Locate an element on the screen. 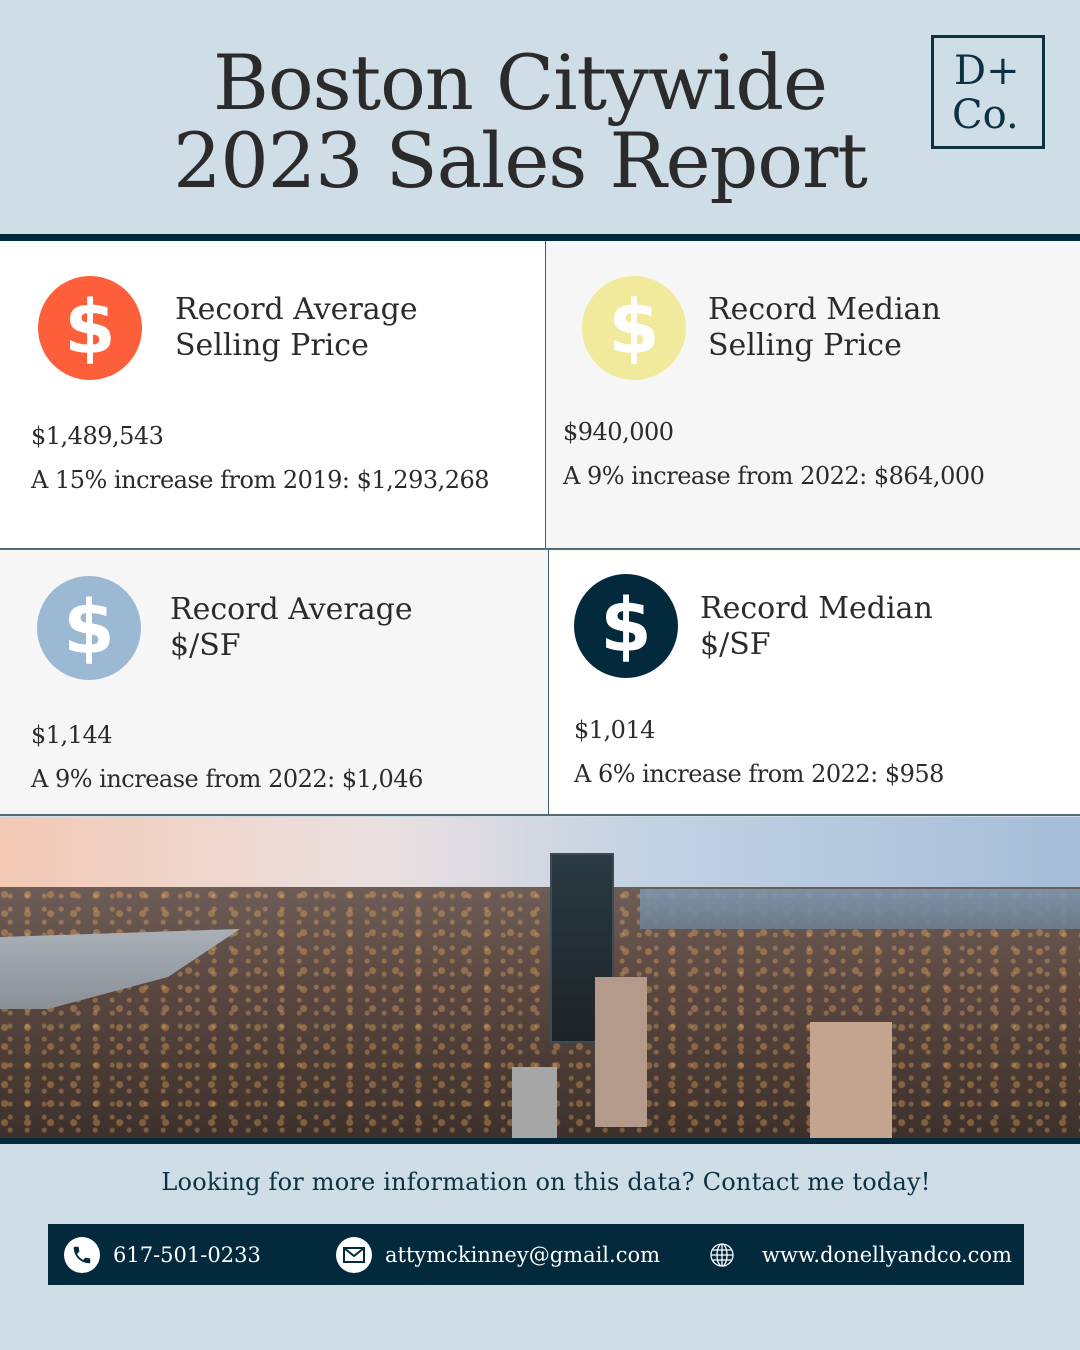 Image resolution: width=1080 pixels, height=1350 pixels. brand-logo: D+ Co. is located at coordinates (988, 92).